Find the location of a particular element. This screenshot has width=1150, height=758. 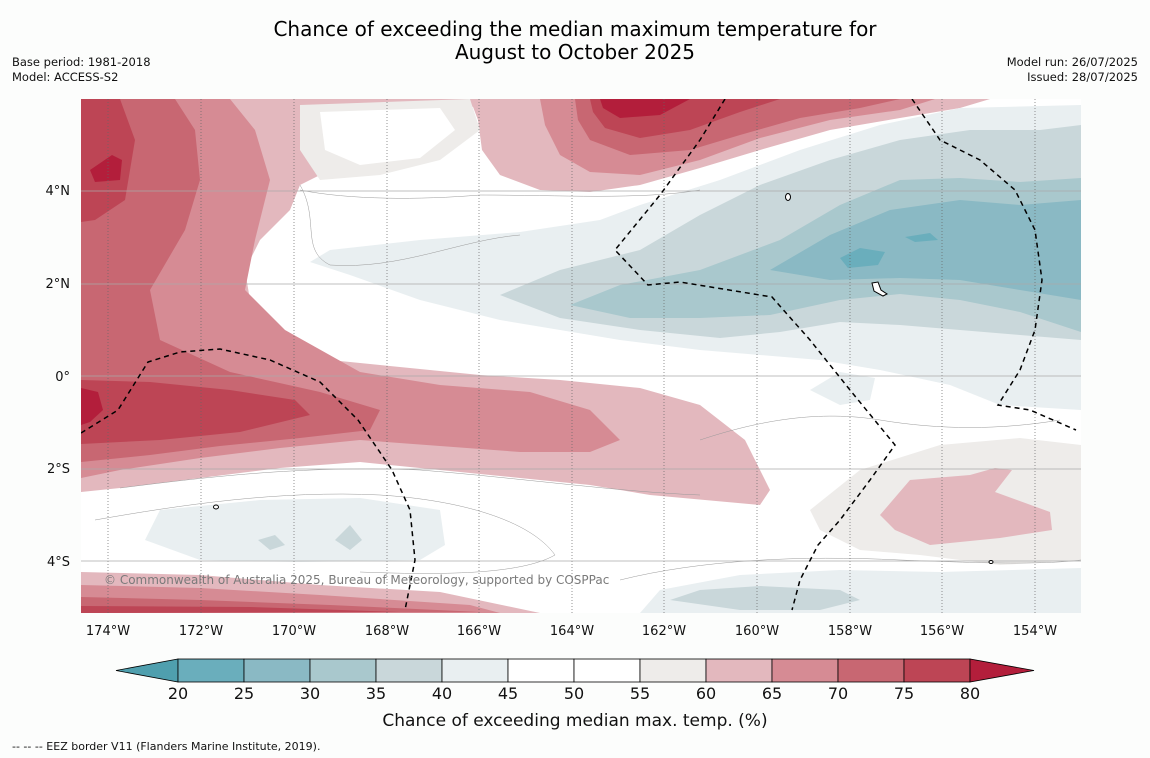

lon-label: 160°W is located at coordinates (757, 631).